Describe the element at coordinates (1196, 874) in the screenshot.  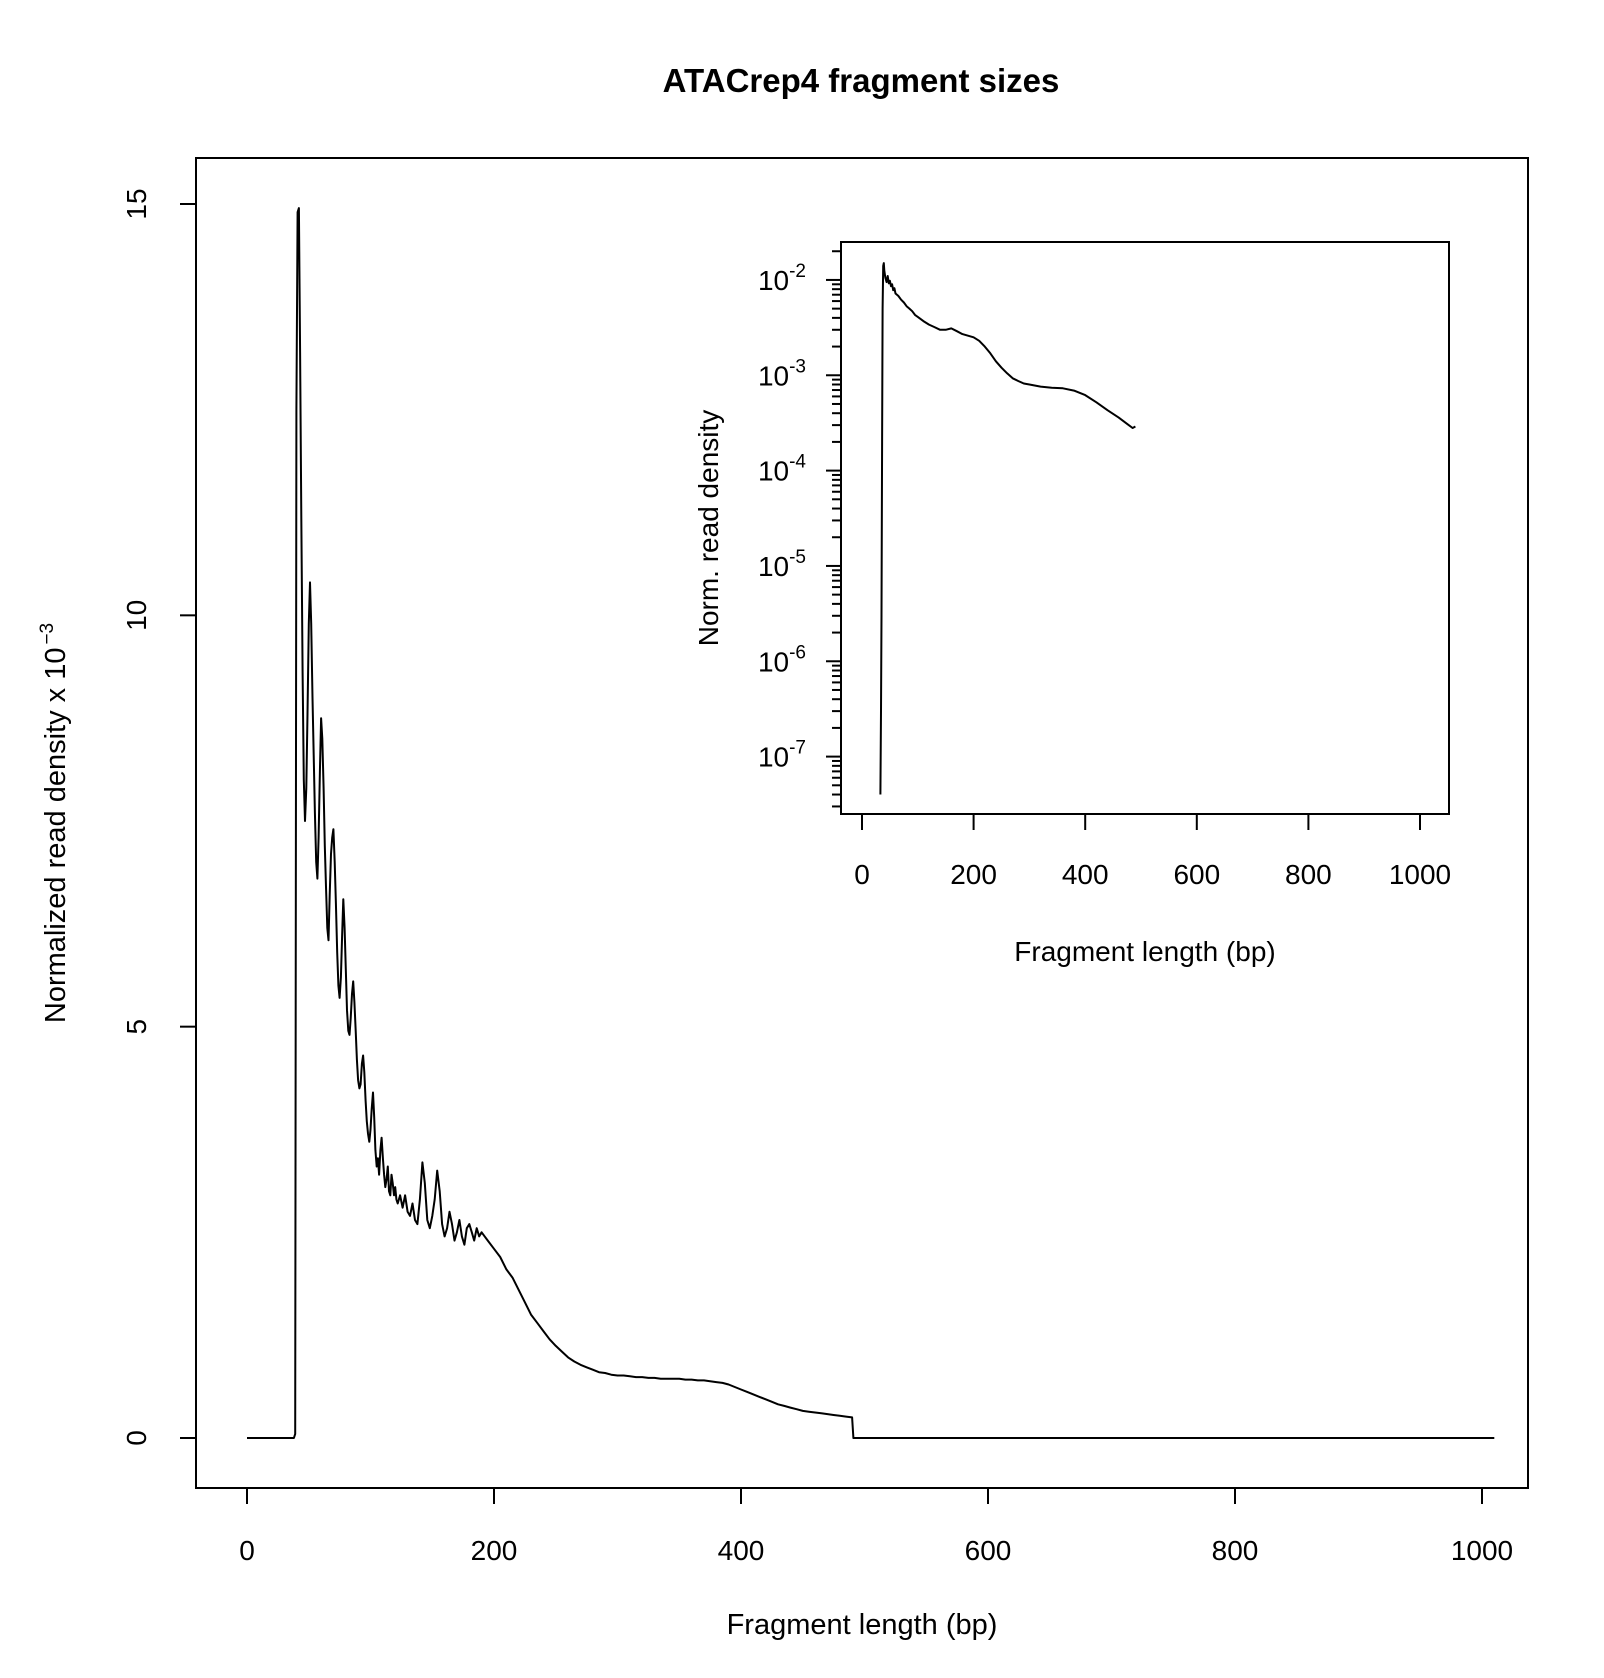
I see `inset-x-tick-label: 600` at that location.